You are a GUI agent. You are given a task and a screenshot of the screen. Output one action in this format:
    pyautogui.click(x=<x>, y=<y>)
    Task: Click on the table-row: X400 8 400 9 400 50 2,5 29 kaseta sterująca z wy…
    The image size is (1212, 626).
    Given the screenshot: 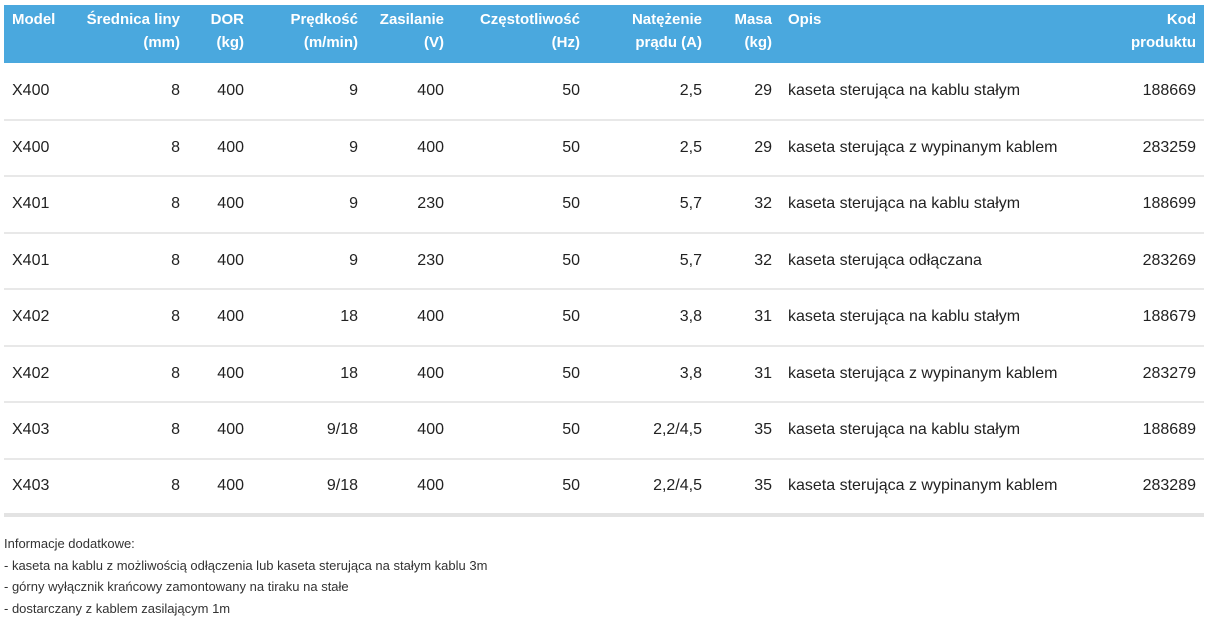 What is the action you would take?
    pyautogui.click(x=604, y=148)
    